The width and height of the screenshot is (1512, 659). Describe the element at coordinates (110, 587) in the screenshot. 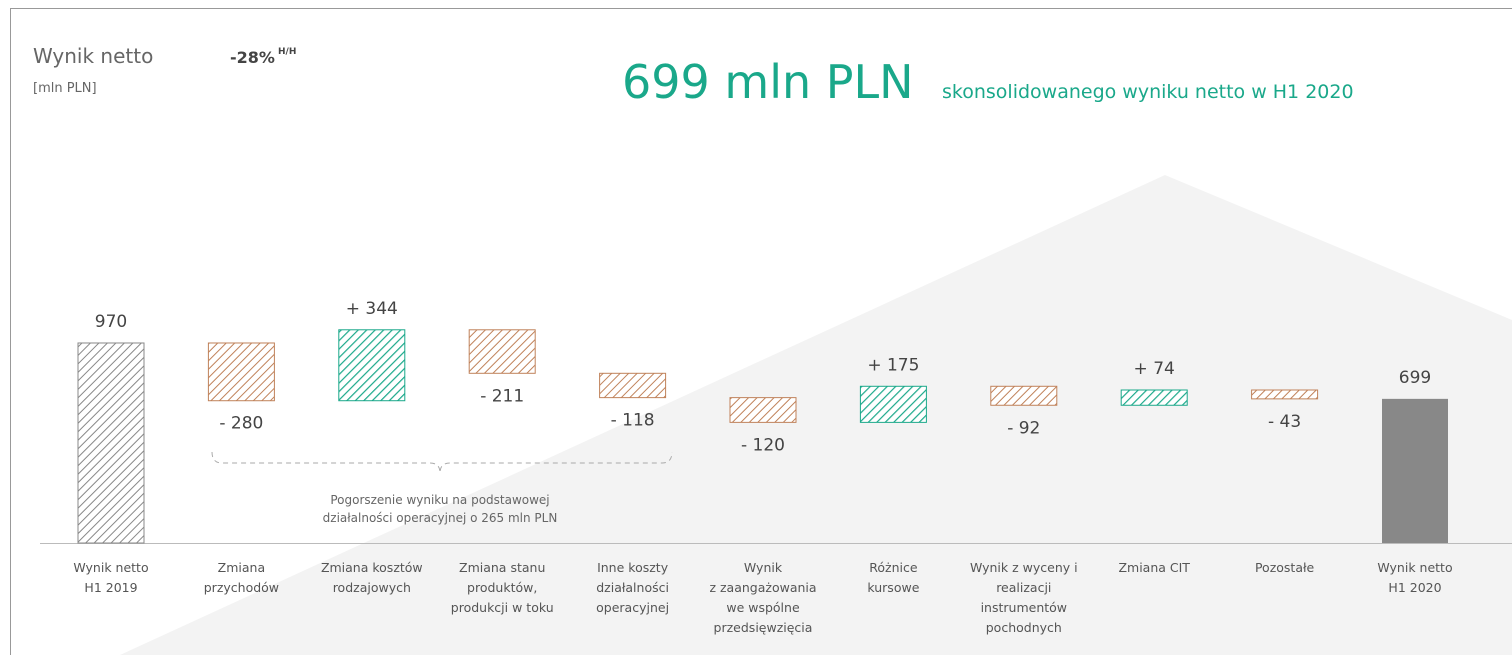

I see `x-tick-label: H1 2019` at that location.